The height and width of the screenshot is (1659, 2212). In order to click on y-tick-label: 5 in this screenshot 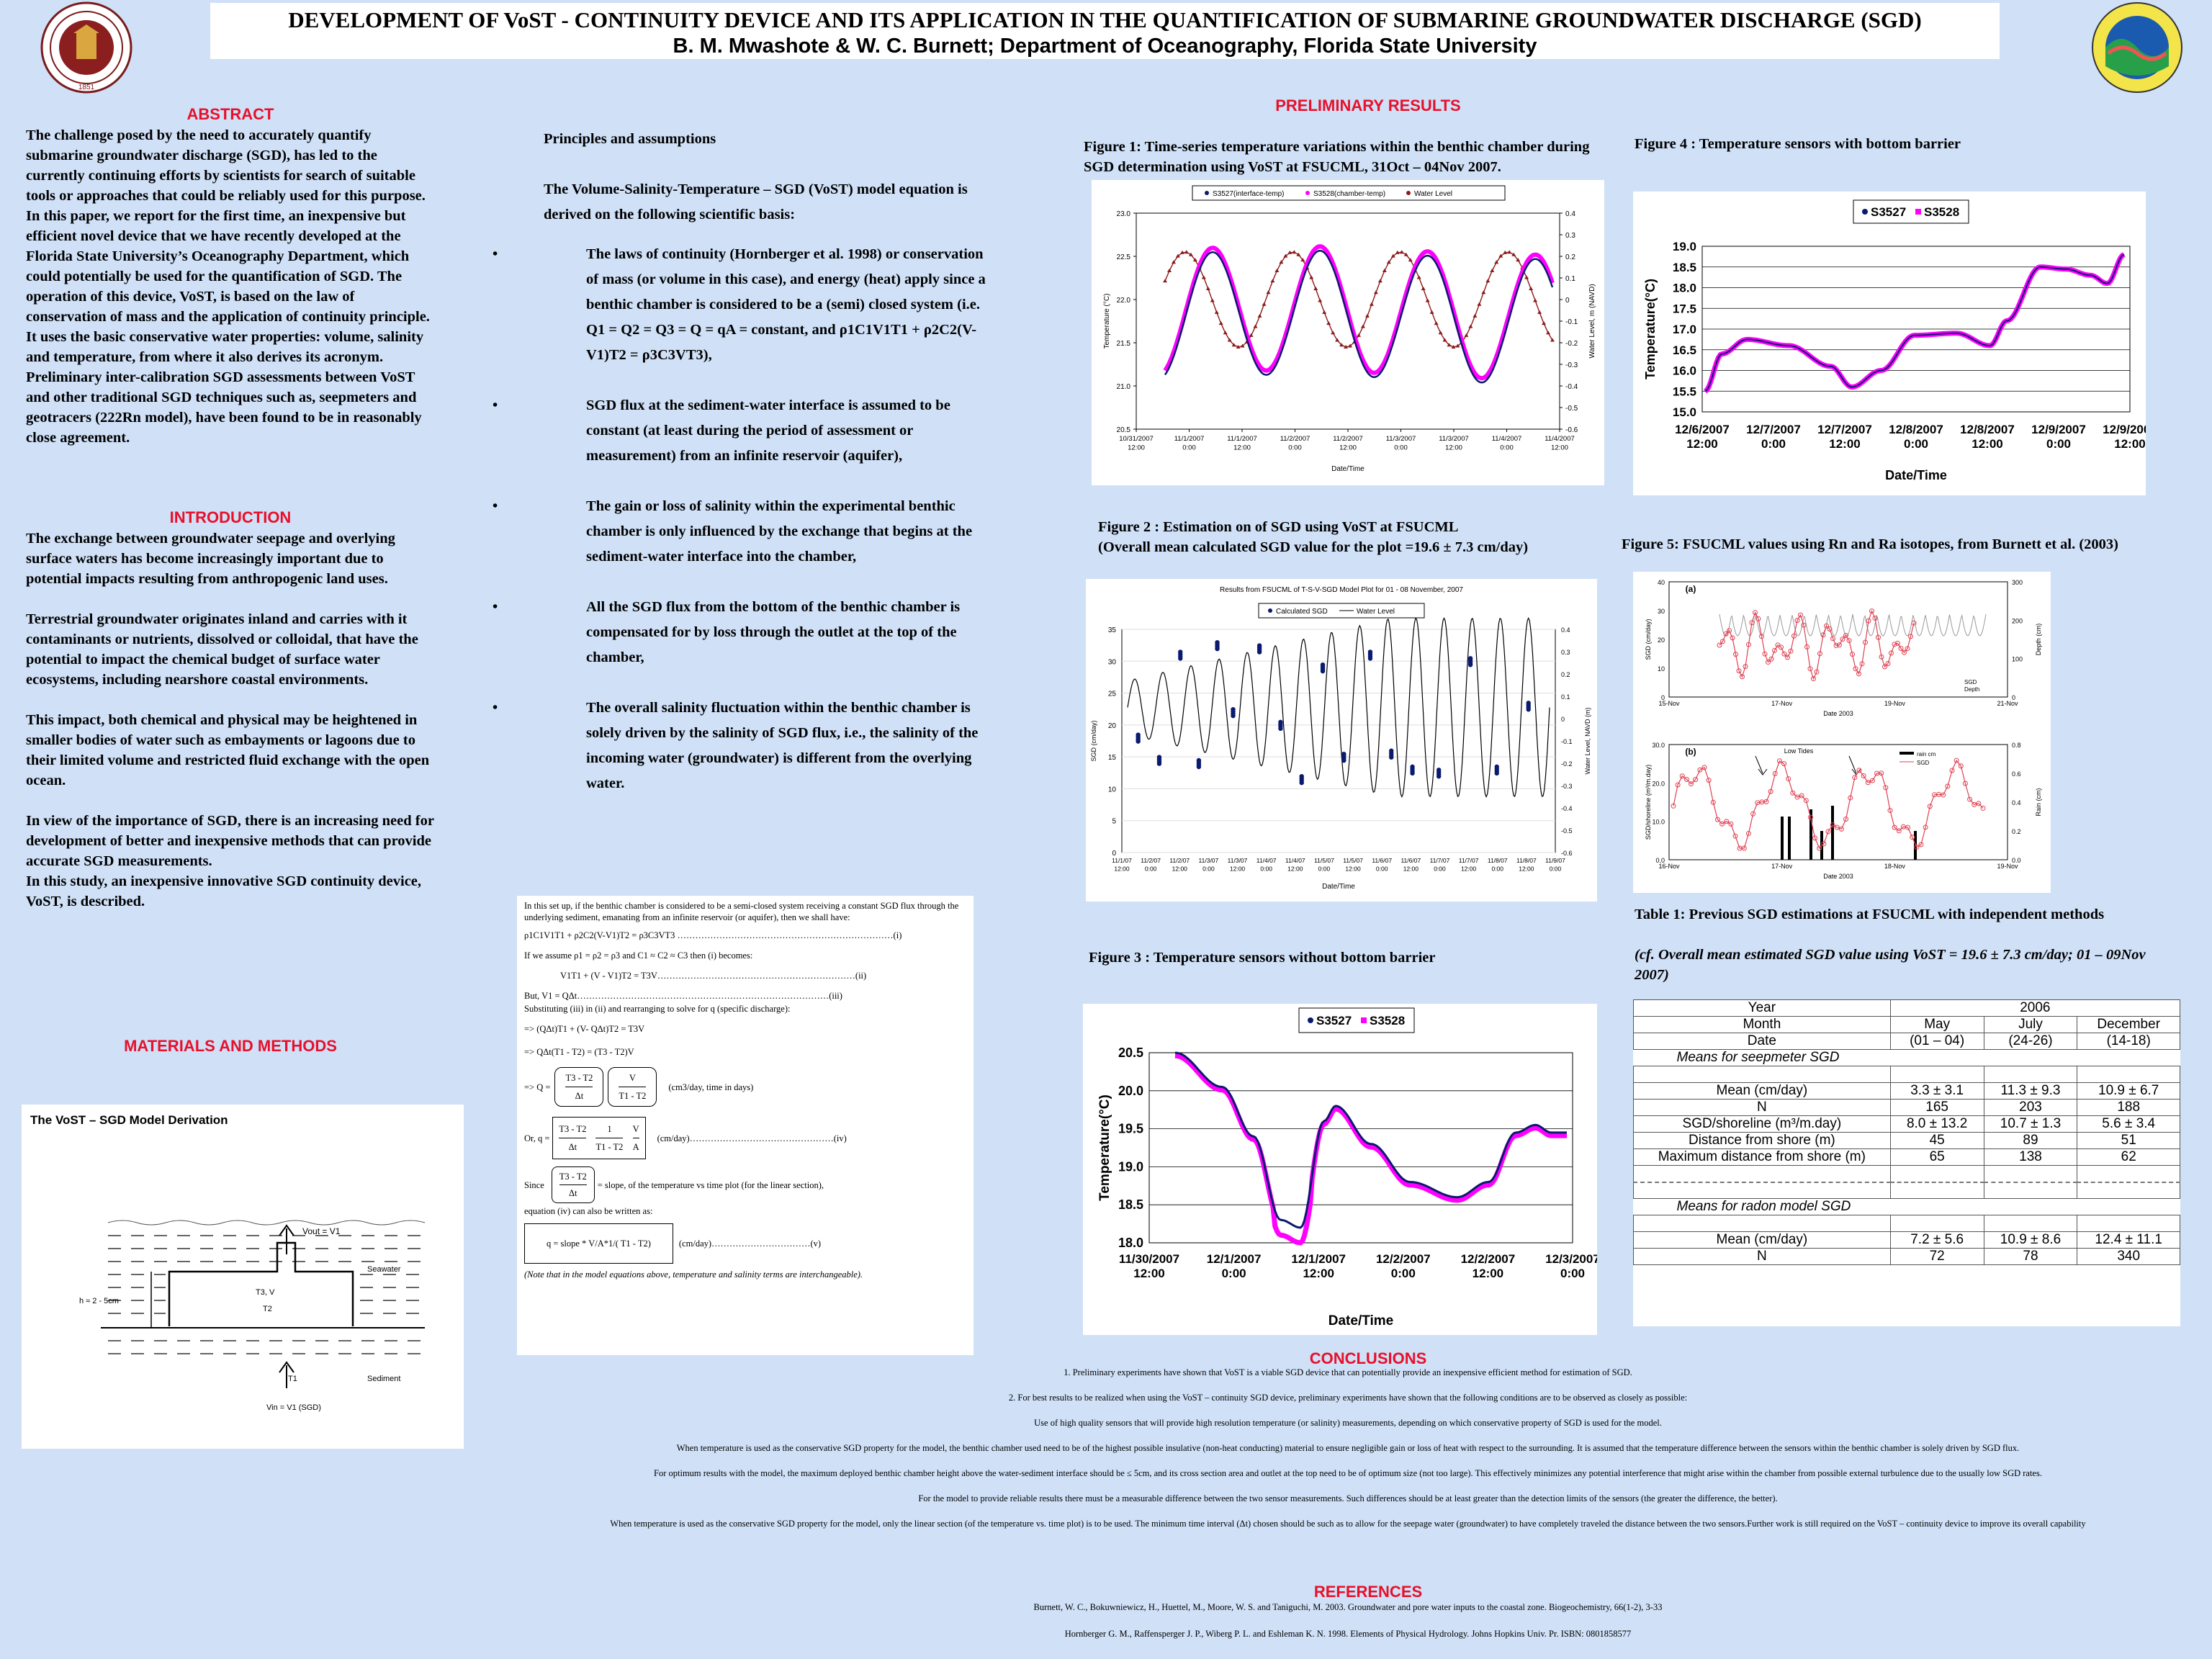, I will do `click(1114, 822)`.